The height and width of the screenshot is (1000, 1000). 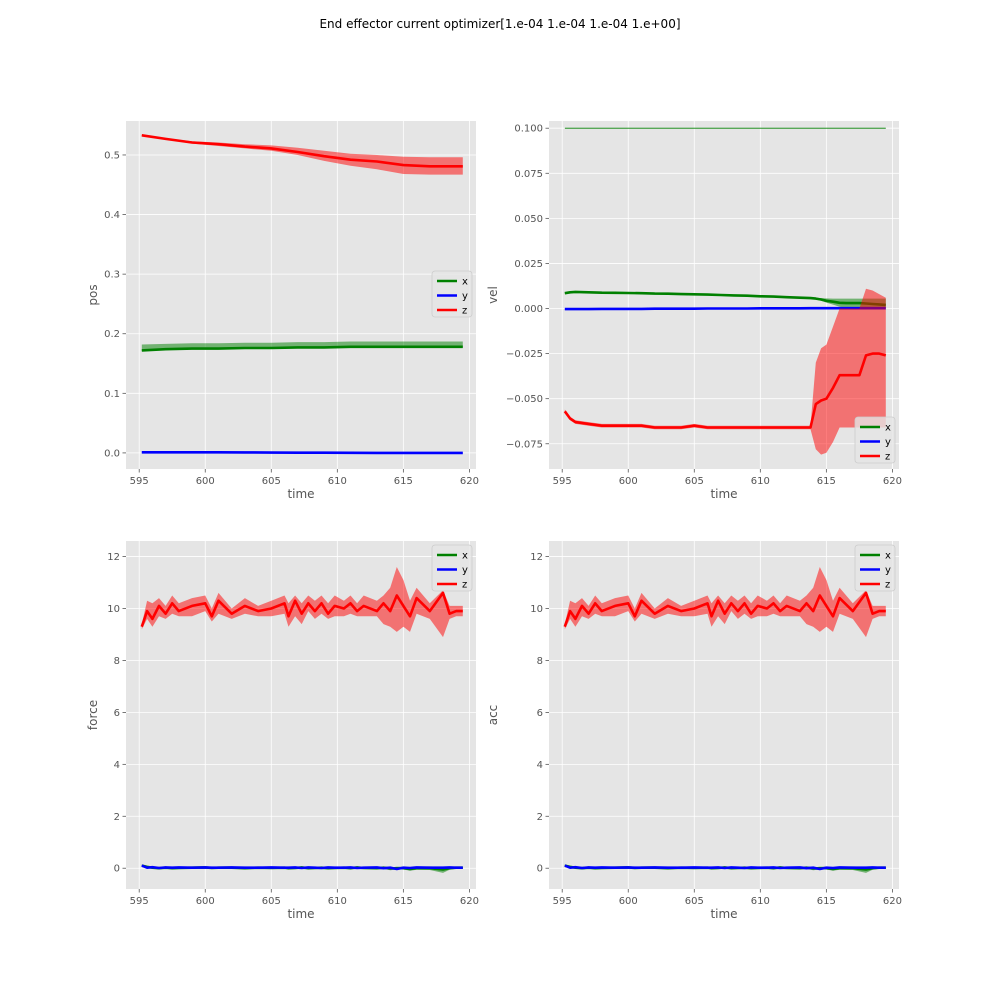 I want to click on plot-area-force, so click(x=301, y=715).